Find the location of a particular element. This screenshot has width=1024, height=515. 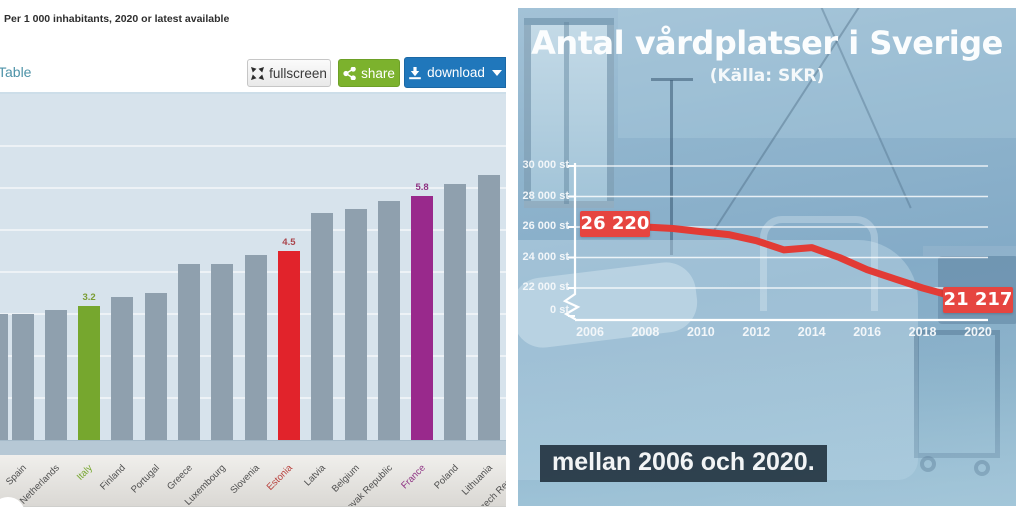

y-tick-label: 22 000 st is located at coordinates (545, 287).